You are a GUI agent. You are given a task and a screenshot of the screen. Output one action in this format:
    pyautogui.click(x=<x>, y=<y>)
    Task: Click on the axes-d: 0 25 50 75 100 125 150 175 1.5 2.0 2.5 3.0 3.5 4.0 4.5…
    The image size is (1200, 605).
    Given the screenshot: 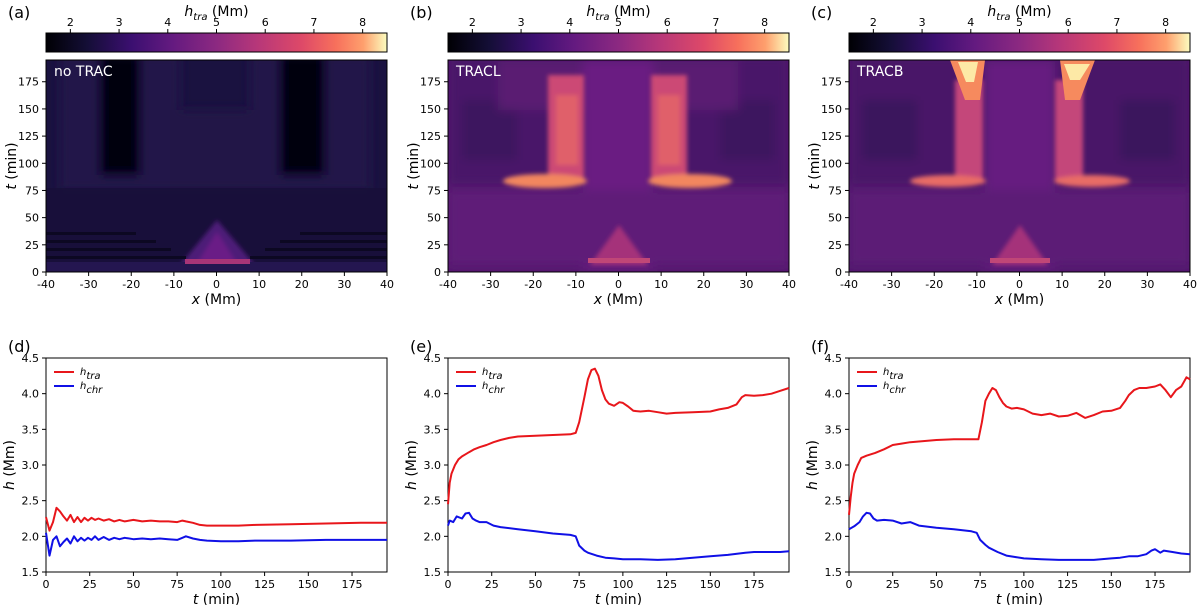 What is the action you would take?
    pyautogui.click(x=182, y=478)
    